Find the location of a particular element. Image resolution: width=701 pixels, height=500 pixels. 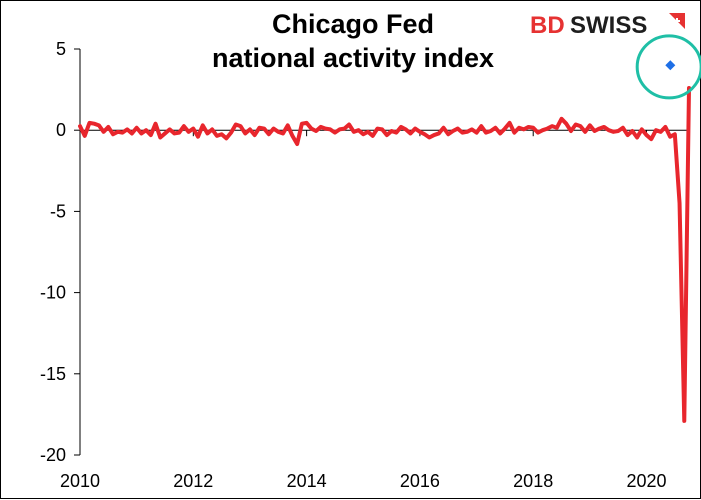

y-tick-label: -5 is located at coordinates (58, 211).